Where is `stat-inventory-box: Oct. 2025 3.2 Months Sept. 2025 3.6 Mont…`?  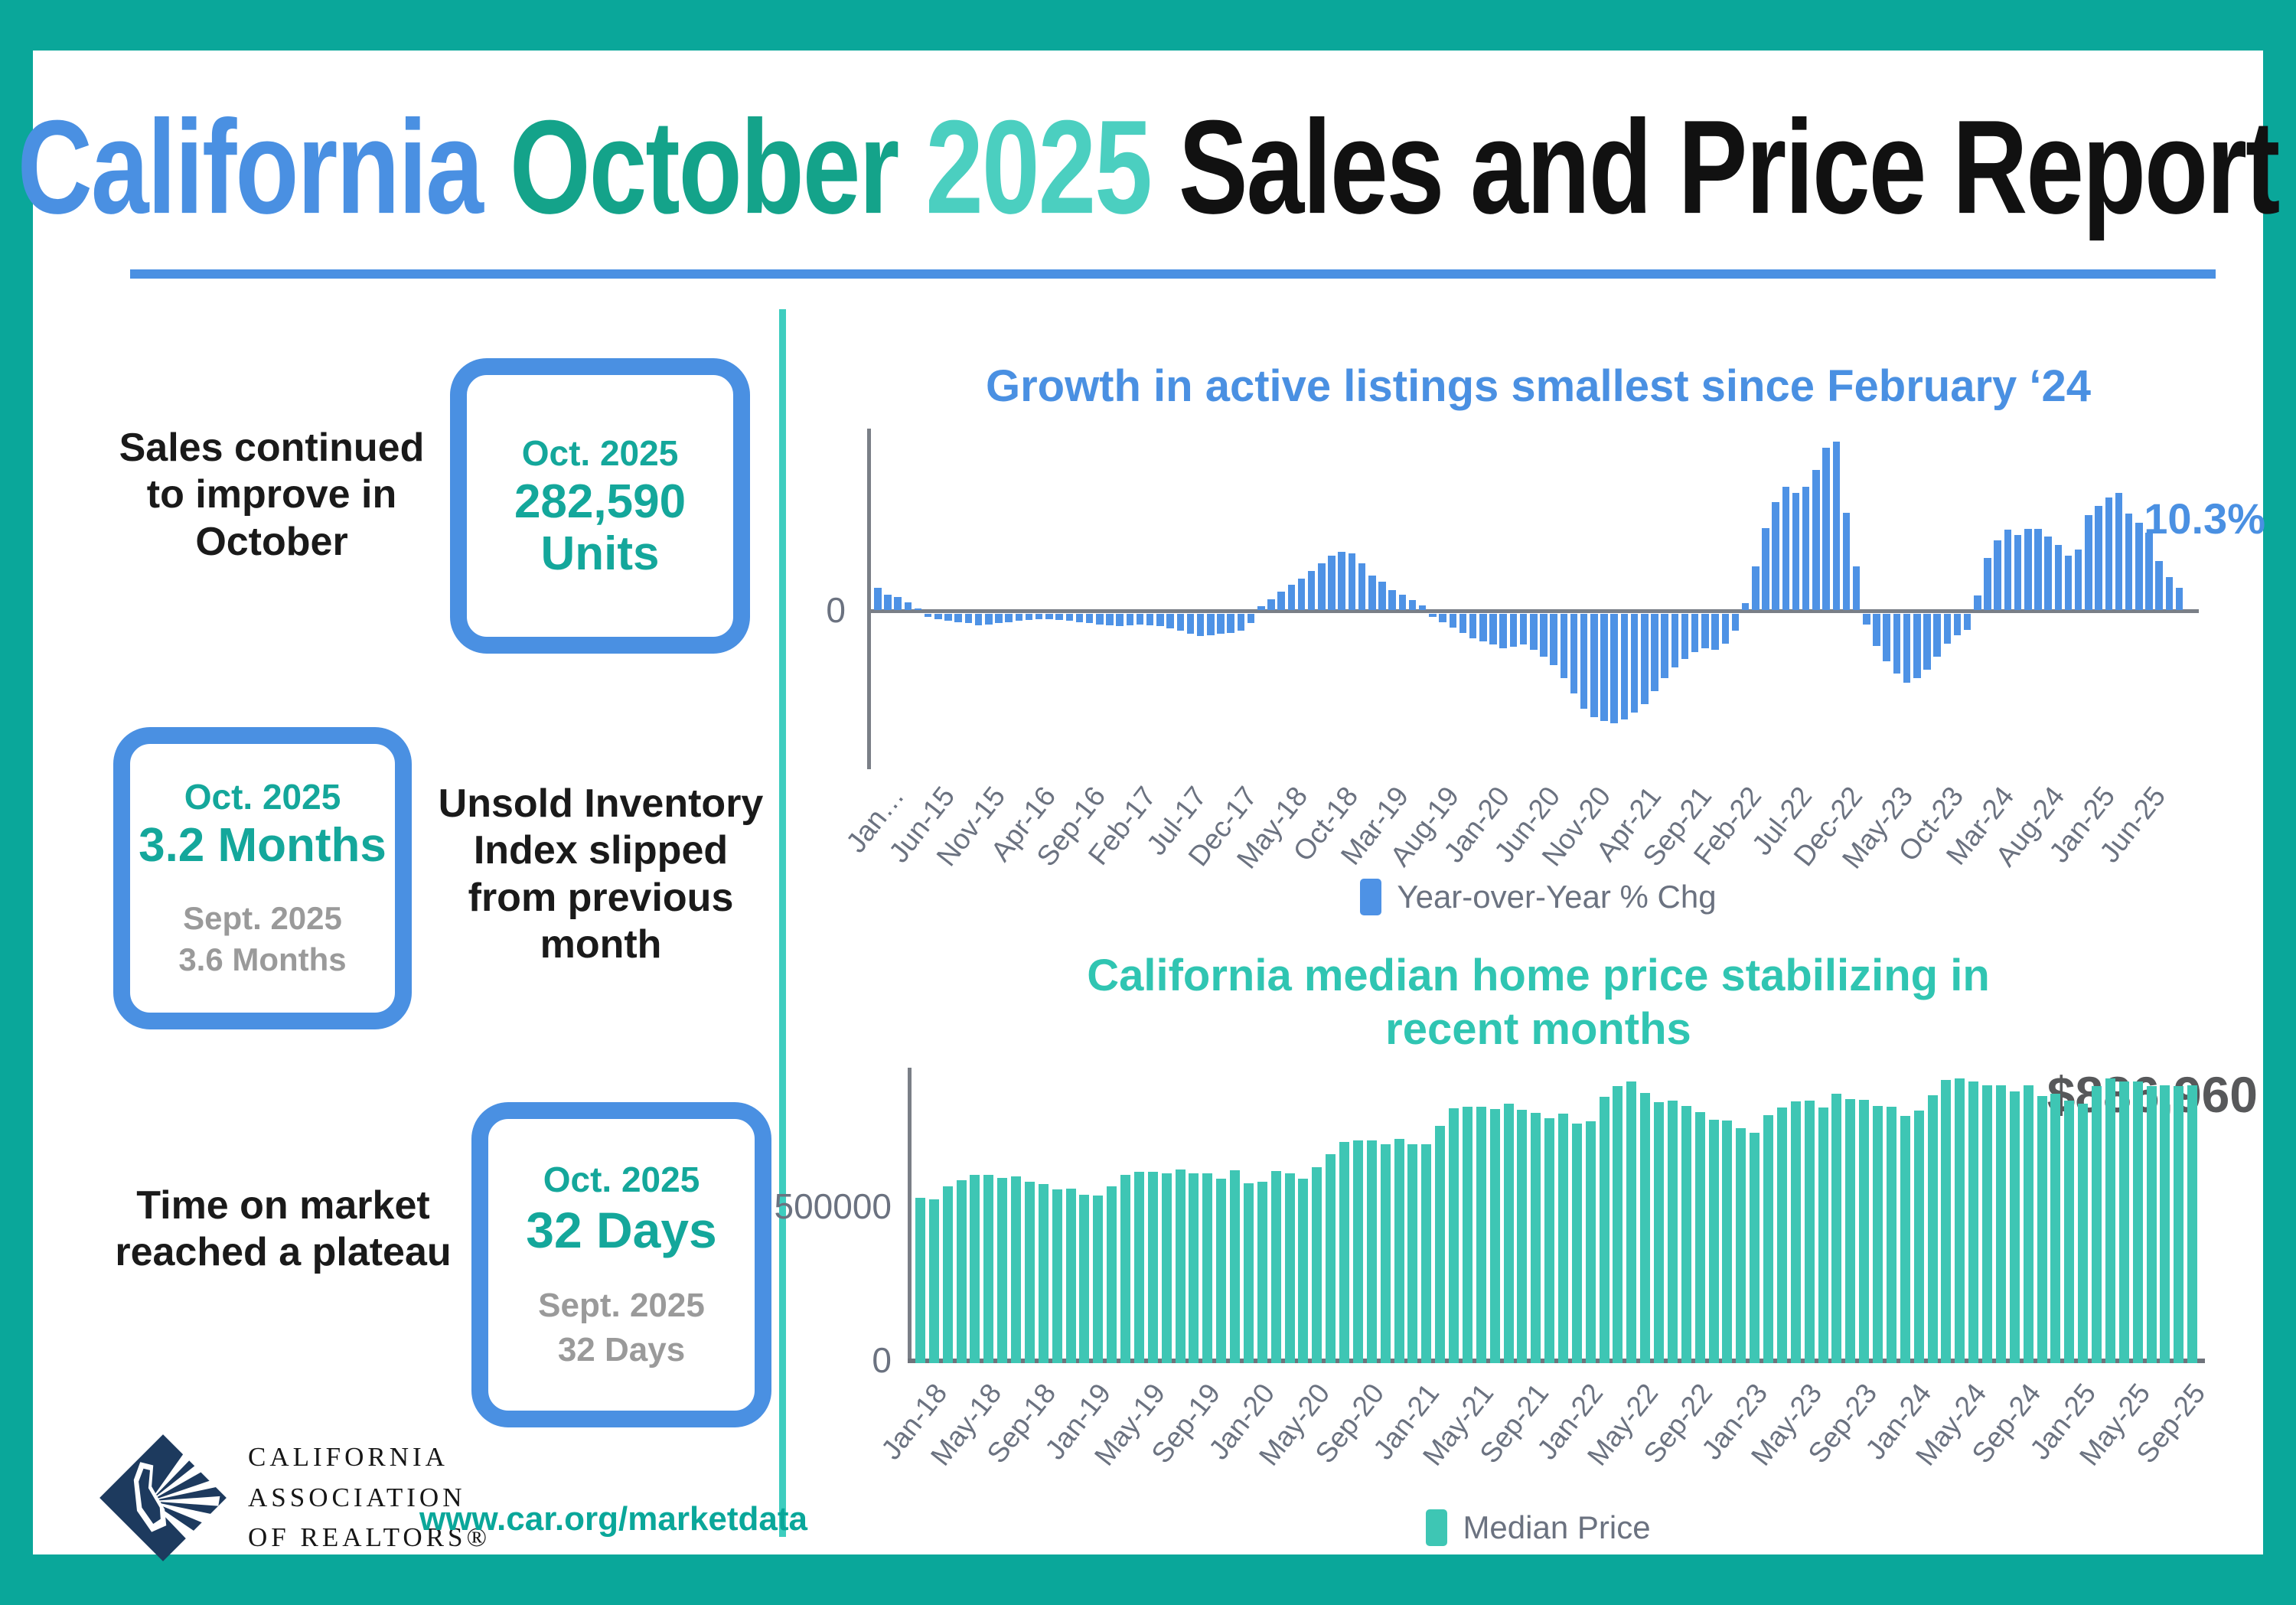
stat-inventory-box: Oct. 2025 3.2 Months Sept. 2025 3.6 Mont… is located at coordinates (262, 878).